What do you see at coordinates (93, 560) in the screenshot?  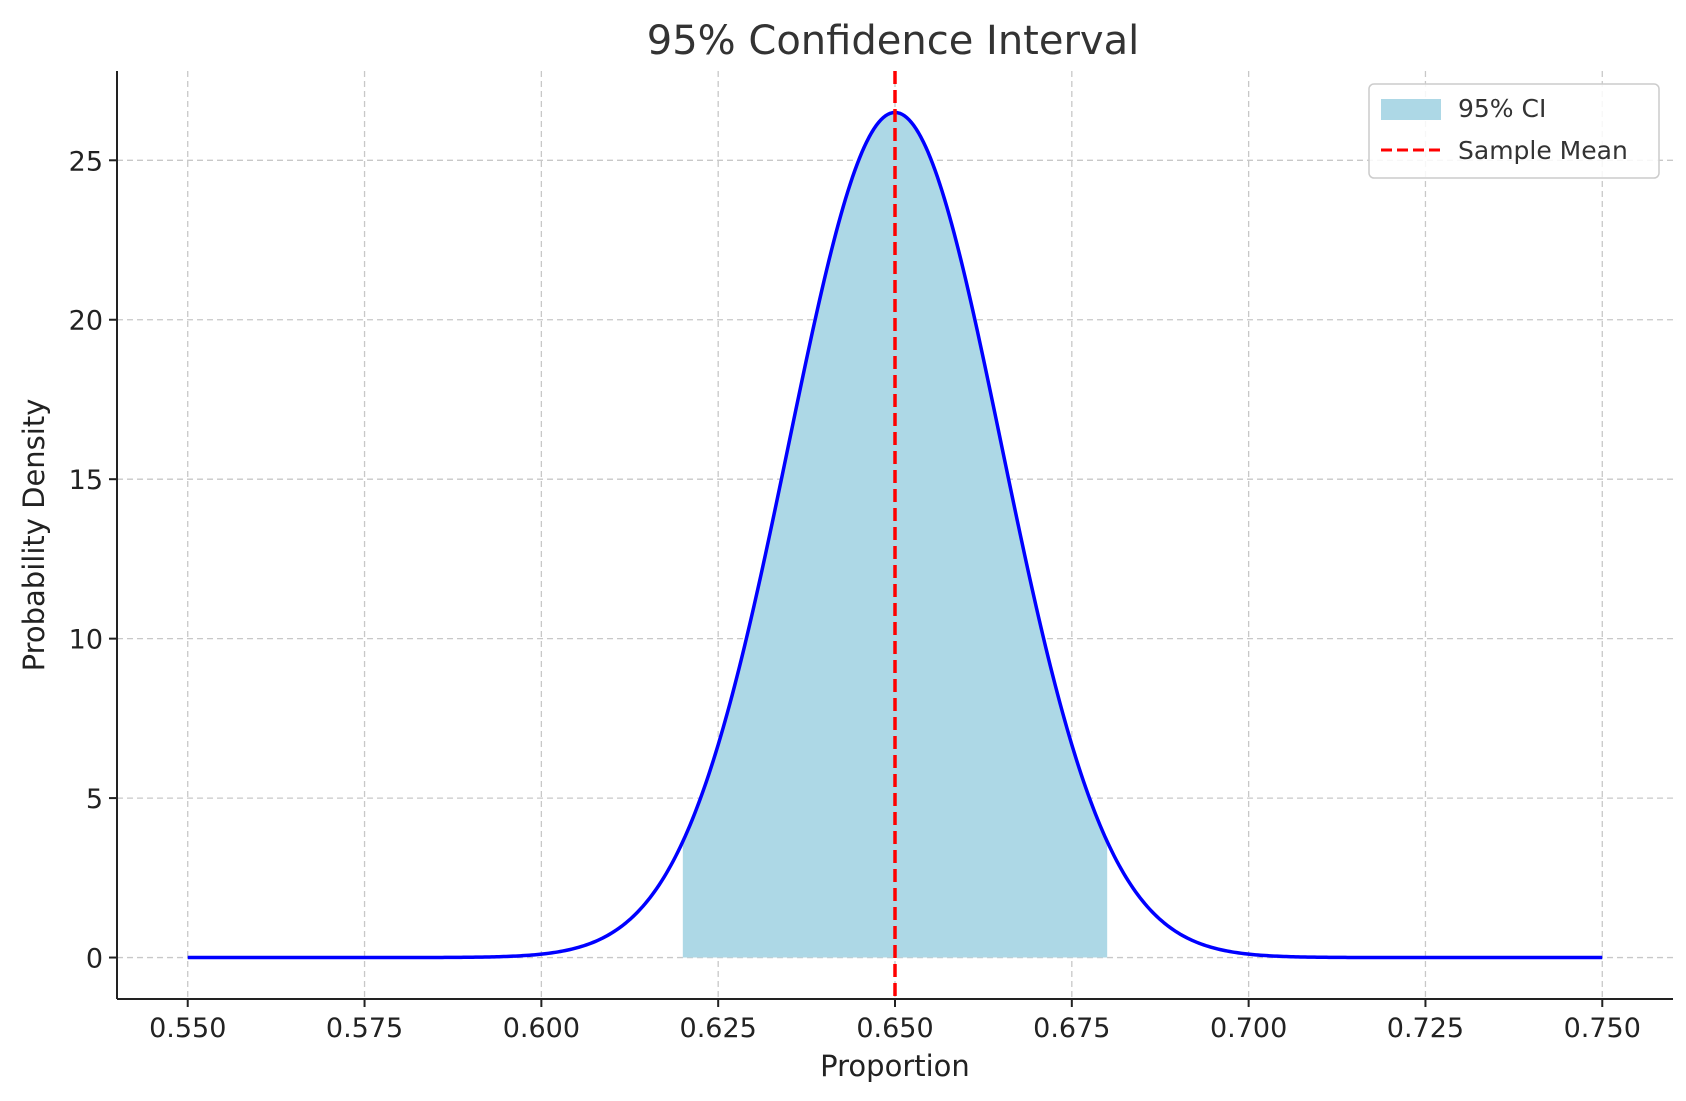 I see `y-ticks: 0 5 10 15 20 25` at bounding box center [93, 560].